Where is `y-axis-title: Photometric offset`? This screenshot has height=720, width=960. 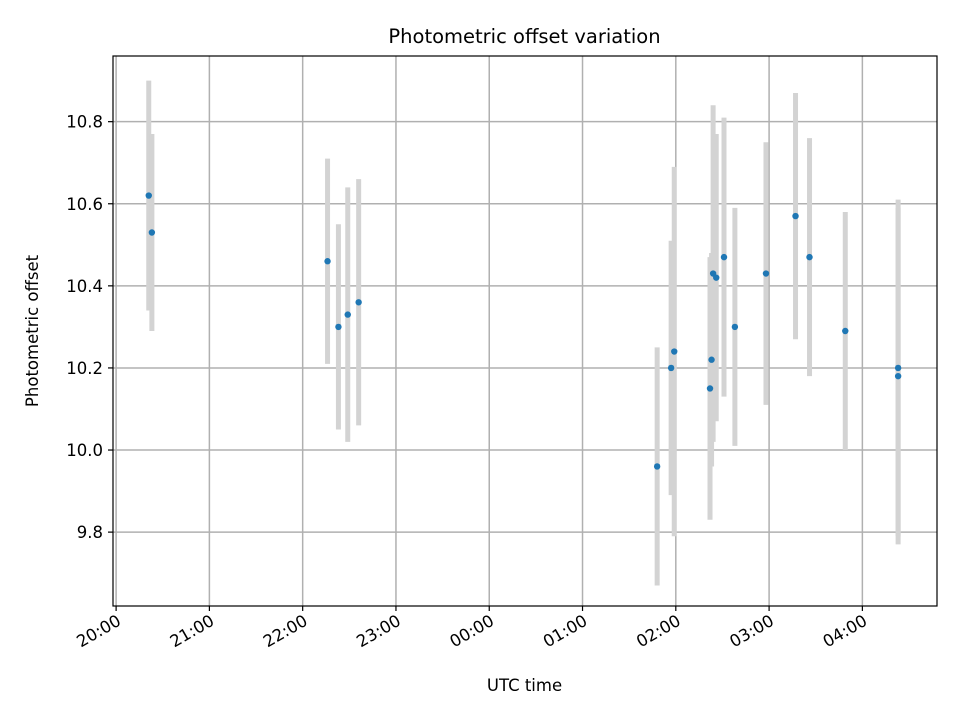 y-axis-title: Photometric offset is located at coordinates (32, 330).